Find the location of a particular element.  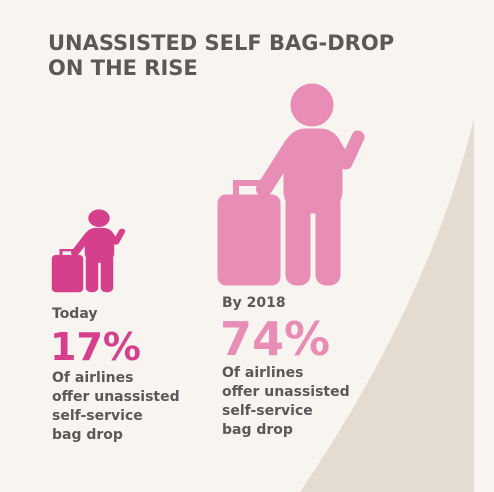

item-label: Today is located at coordinates (74, 314).